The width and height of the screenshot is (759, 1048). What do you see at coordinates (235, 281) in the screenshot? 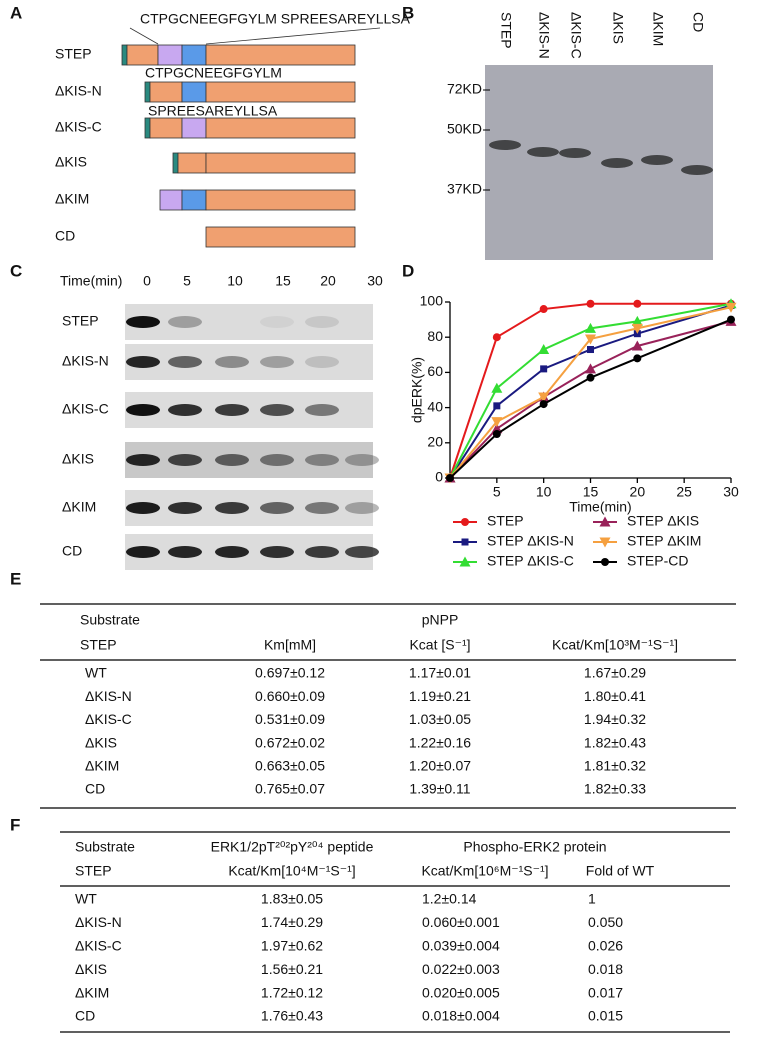
I see `time-label: 10` at bounding box center [235, 281].